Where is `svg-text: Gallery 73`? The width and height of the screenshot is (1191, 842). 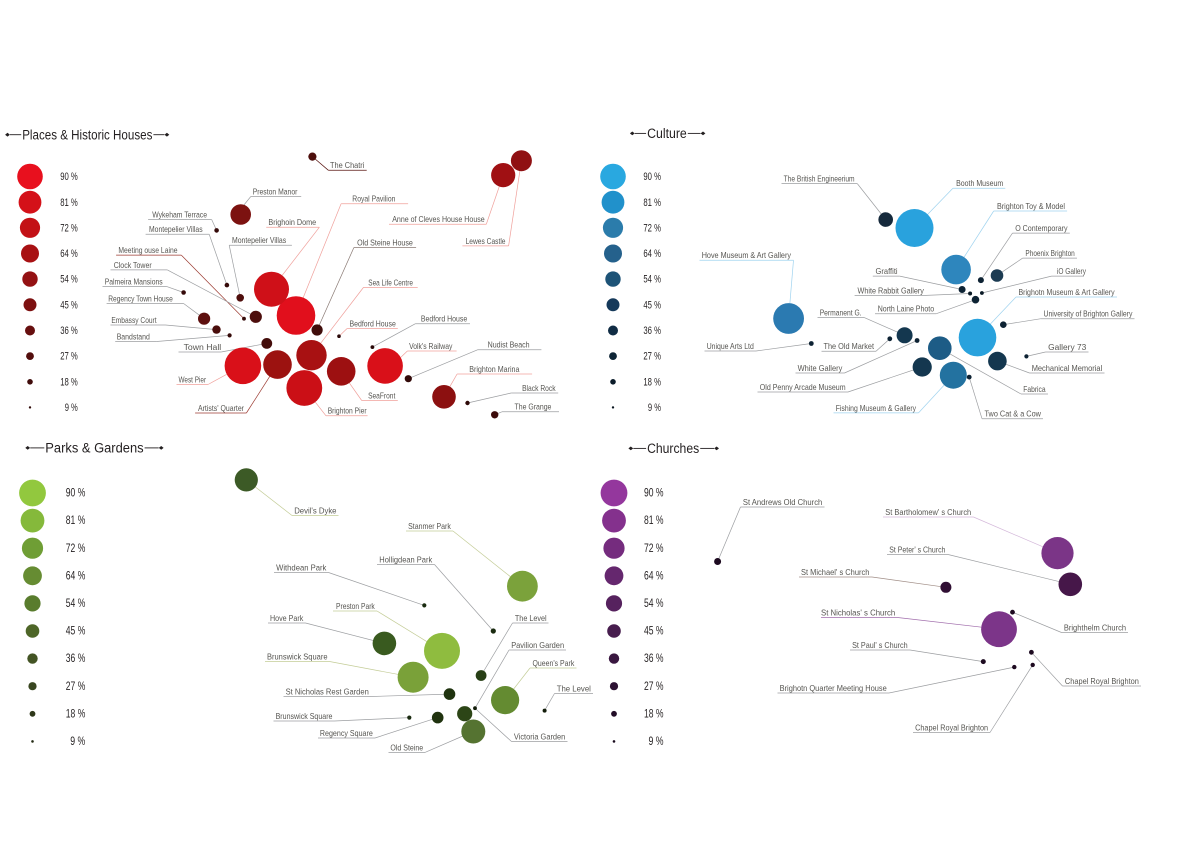
svg-text: Gallery 73 is located at coordinates (1067, 347).